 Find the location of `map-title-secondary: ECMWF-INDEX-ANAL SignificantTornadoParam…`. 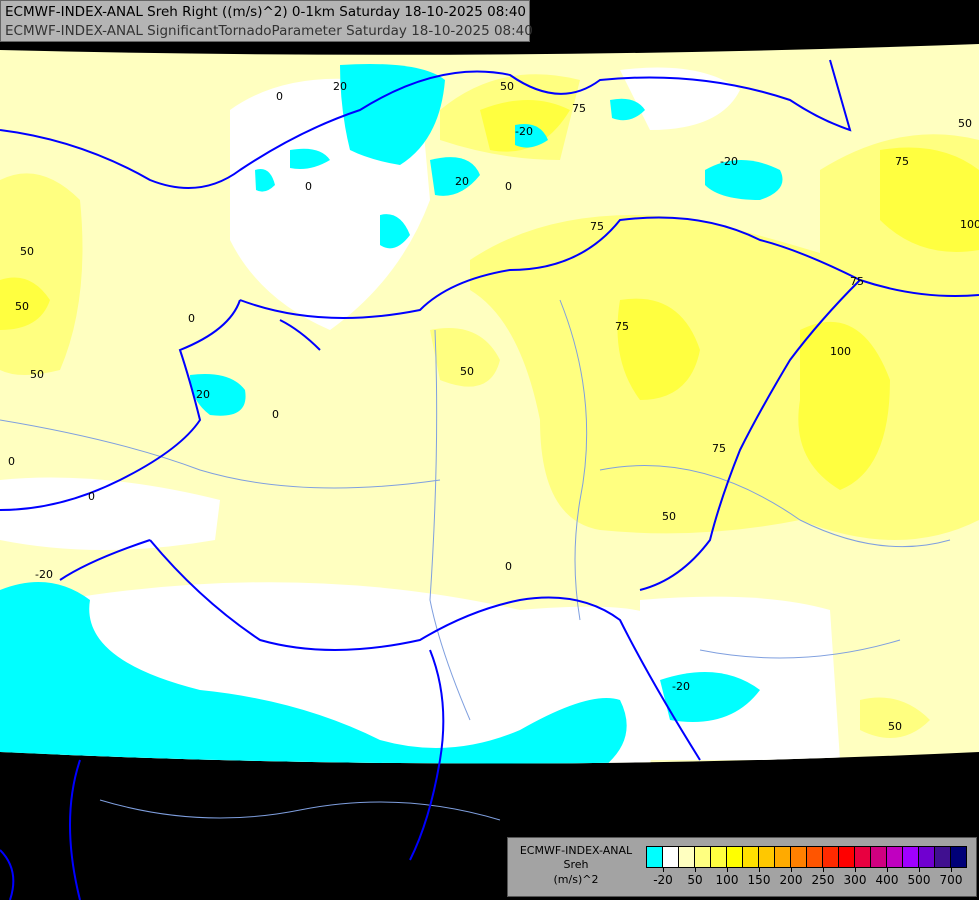

map-title-secondary: ECMWF-INDEX-ANAL SignificantTornadoParam… is located at coordinates (269, 31).